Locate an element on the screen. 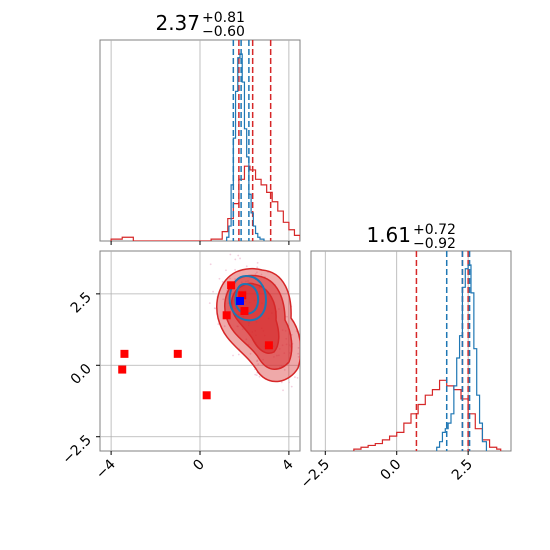 This screenshot has width=550, height=550. title-top-left-minus: −0.60 is located at coordinates (223, 32).